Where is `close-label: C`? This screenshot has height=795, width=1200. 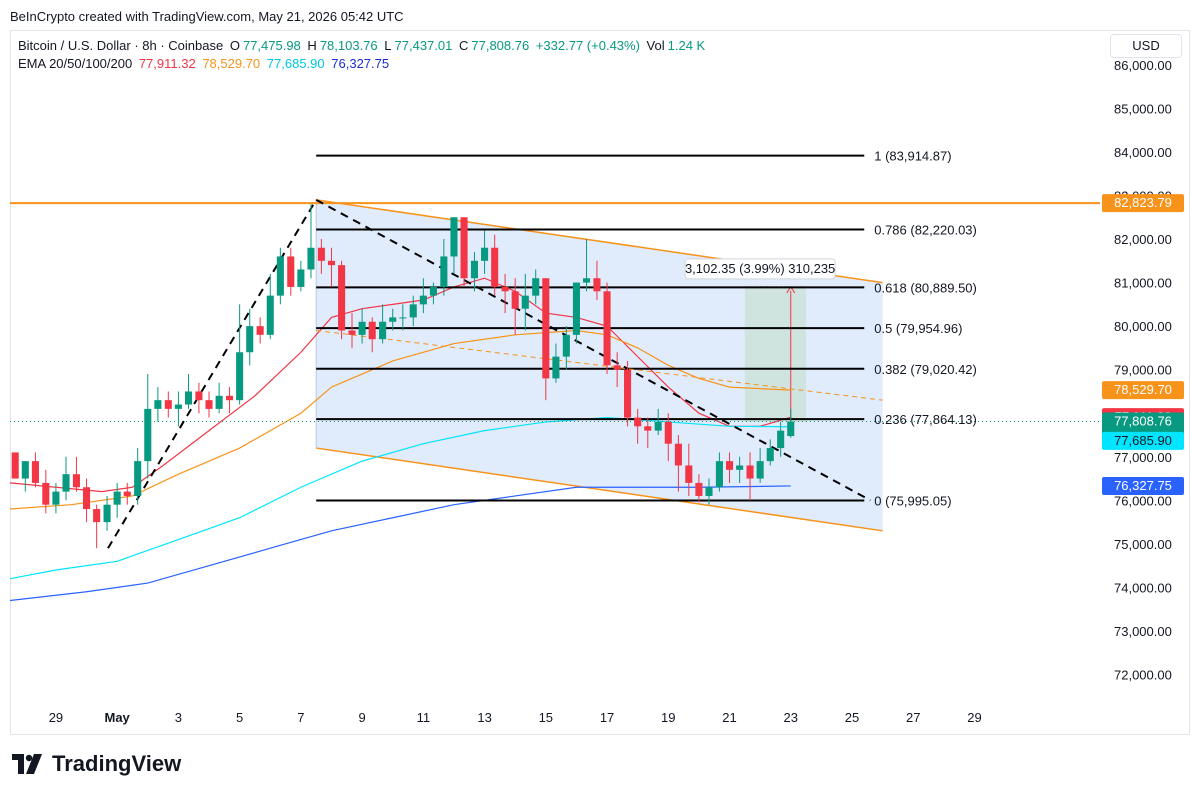
close-label: C is located at coordinates (463, 45).